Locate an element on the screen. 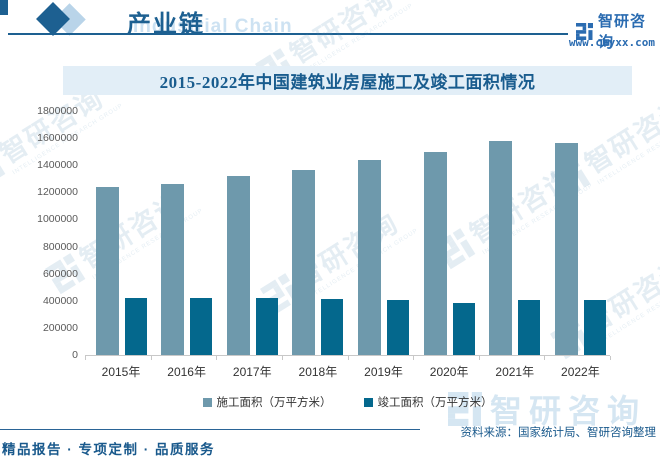 This screenshot has width=660, height=461. floor-space-completed-bar-2020 is located at coordinates (463, 329).